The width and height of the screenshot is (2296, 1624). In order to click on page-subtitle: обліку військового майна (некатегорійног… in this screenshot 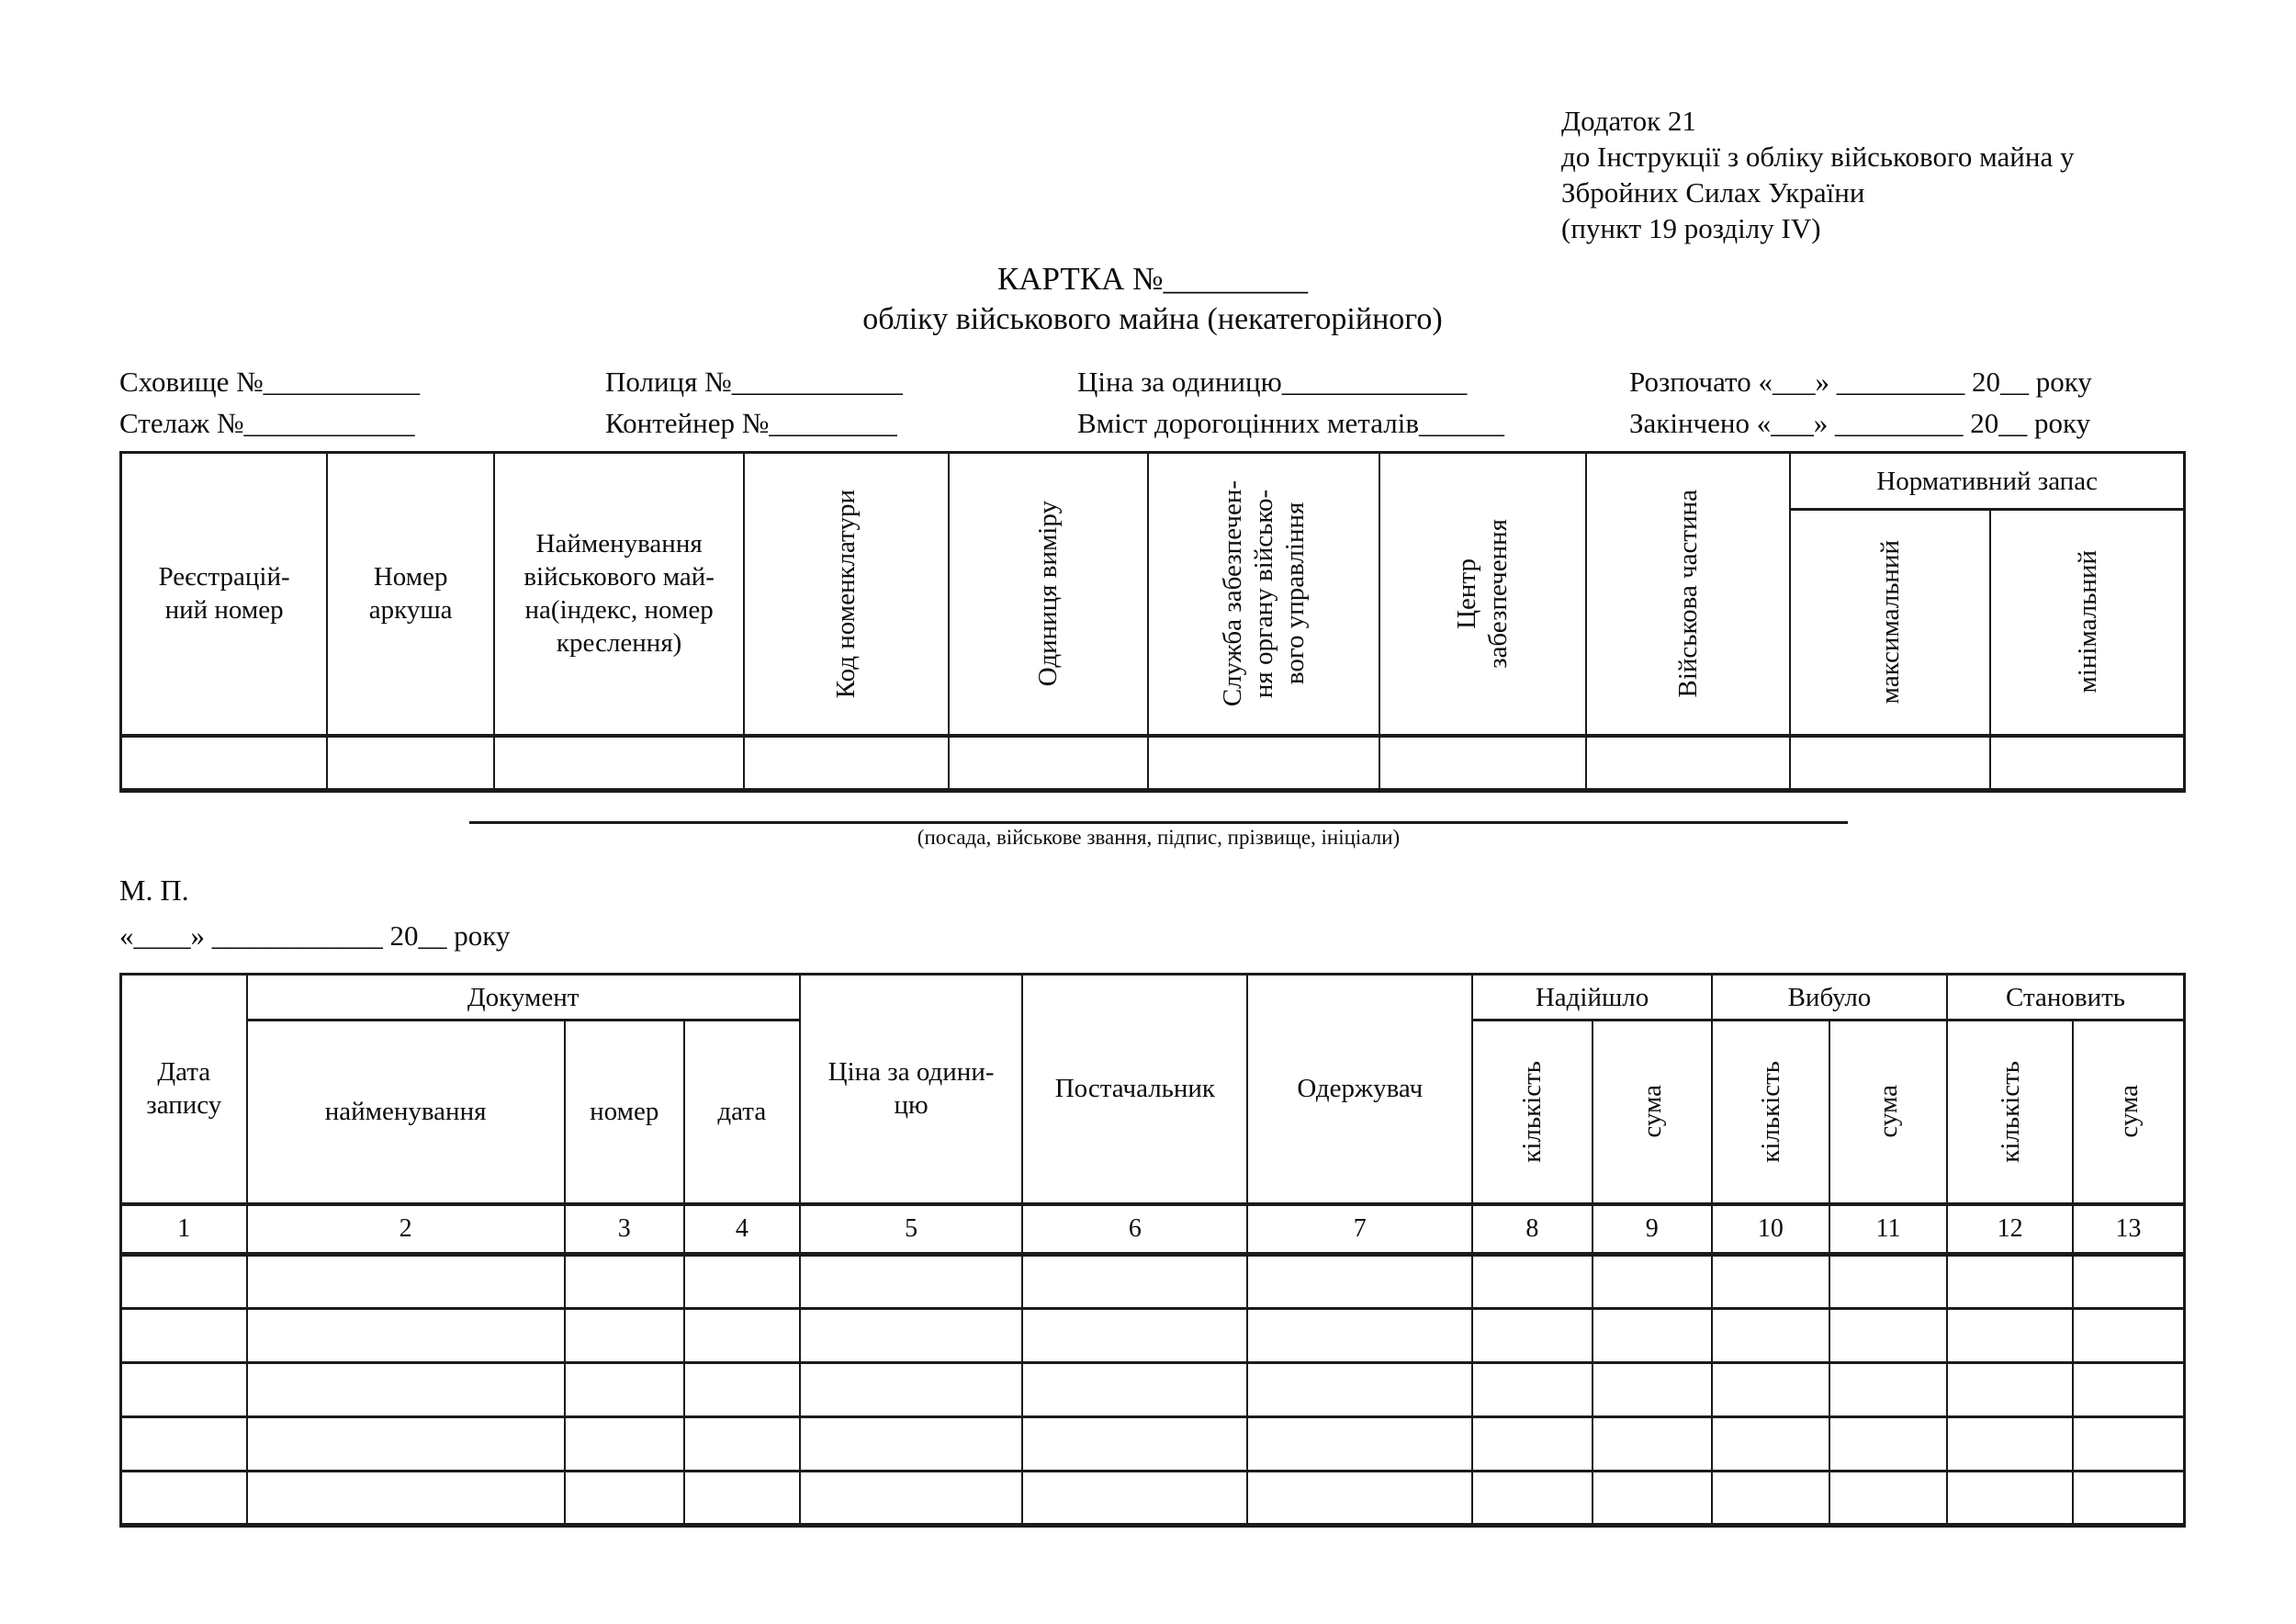, I will do `click(1152, 319)`.